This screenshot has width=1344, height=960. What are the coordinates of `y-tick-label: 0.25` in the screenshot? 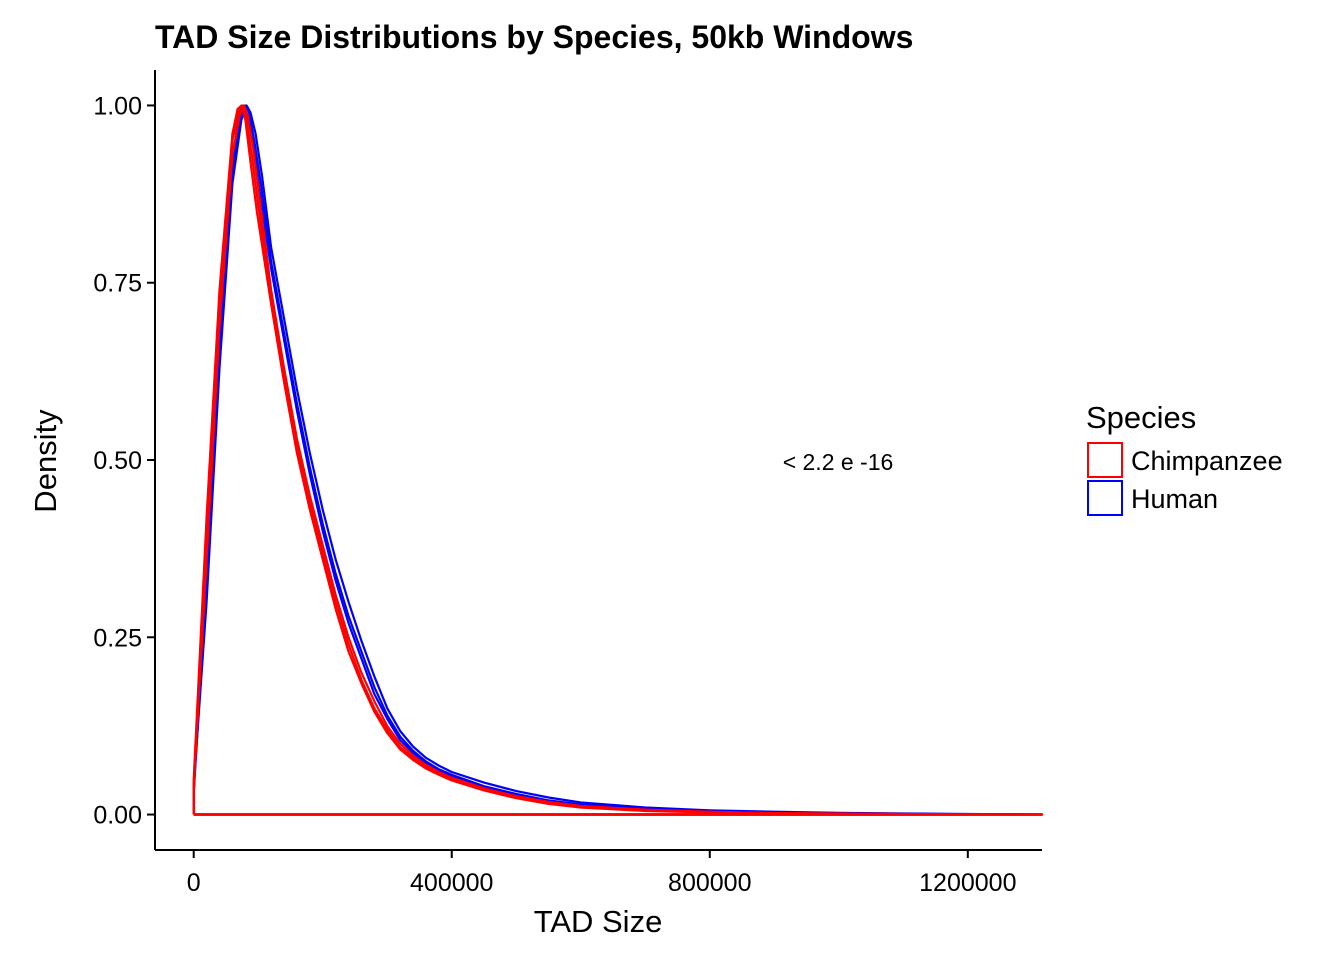 It's located at (117, 638).